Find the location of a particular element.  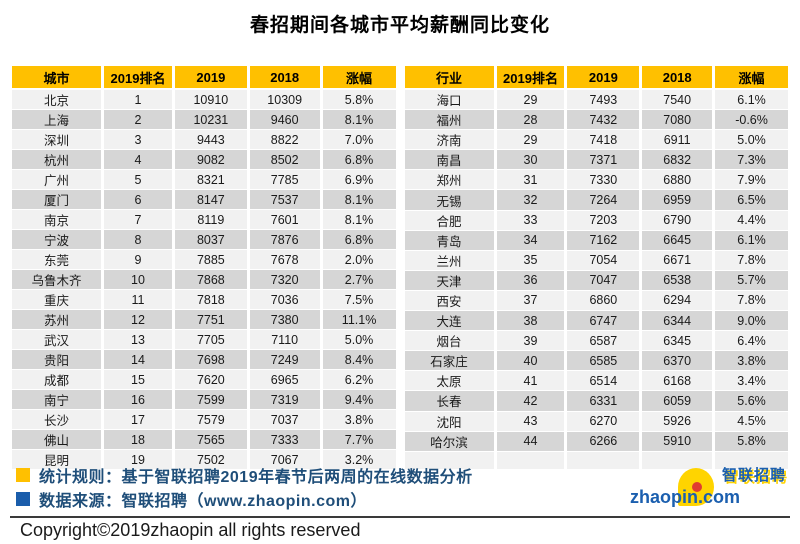

table-cell: 6331 is located at coordinates (605, 401).